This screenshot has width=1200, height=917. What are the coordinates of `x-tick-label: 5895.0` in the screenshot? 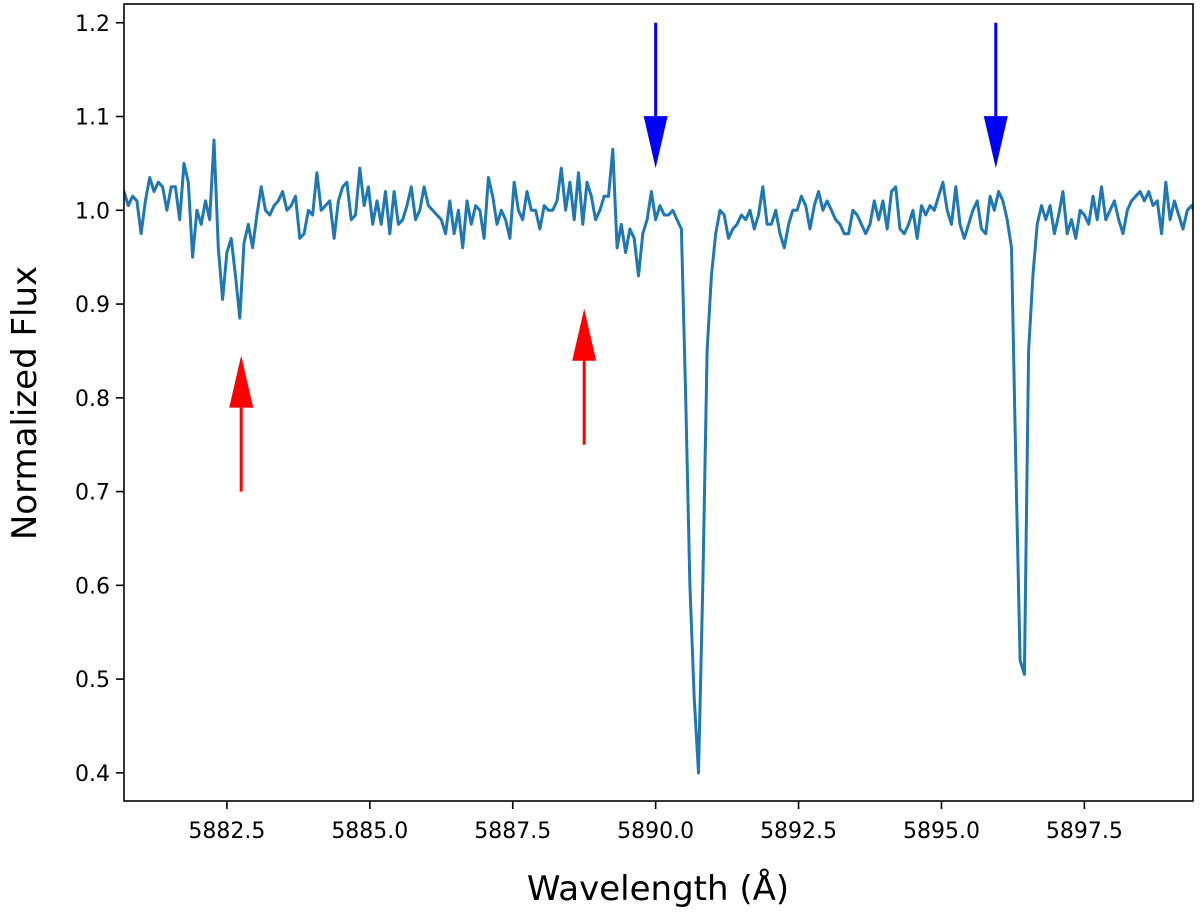 It's located at (941, 831).